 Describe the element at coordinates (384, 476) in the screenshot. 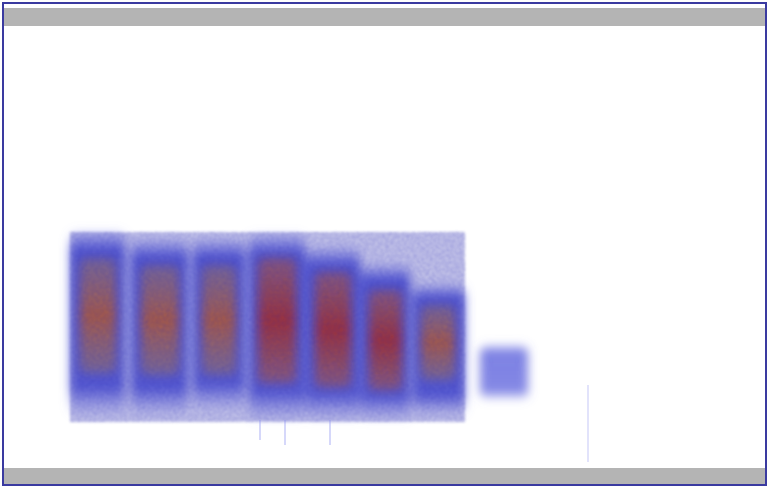

I see `bottom-bar` at that location.